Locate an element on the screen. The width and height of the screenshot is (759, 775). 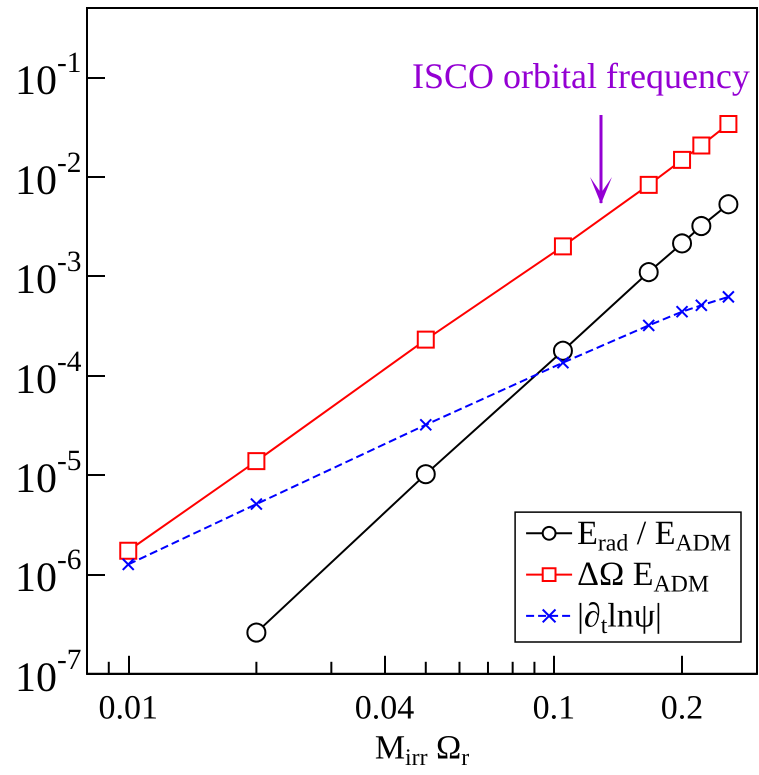
y-tick-label: 10$^{-7}$ is located at coordinates (48, 672).